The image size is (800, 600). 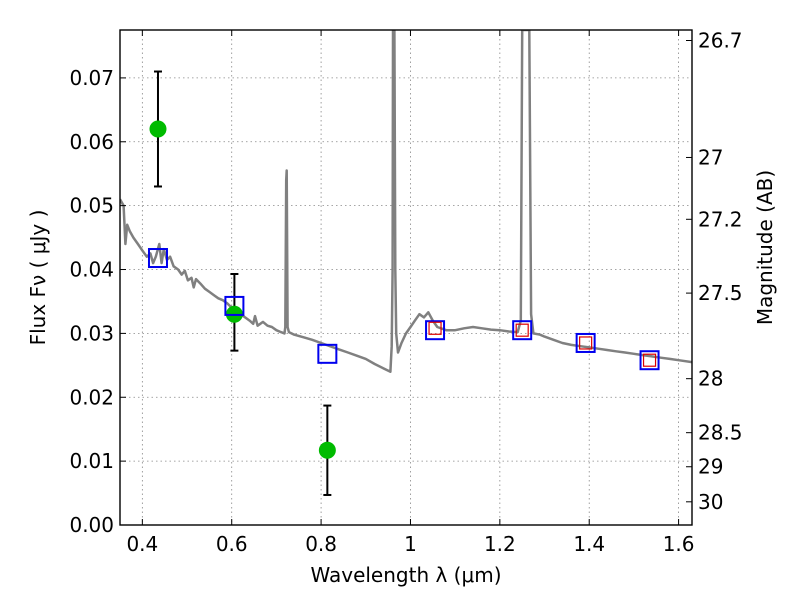 I want to click on y-tick-label: 0.03, so click(x=91, y=333).